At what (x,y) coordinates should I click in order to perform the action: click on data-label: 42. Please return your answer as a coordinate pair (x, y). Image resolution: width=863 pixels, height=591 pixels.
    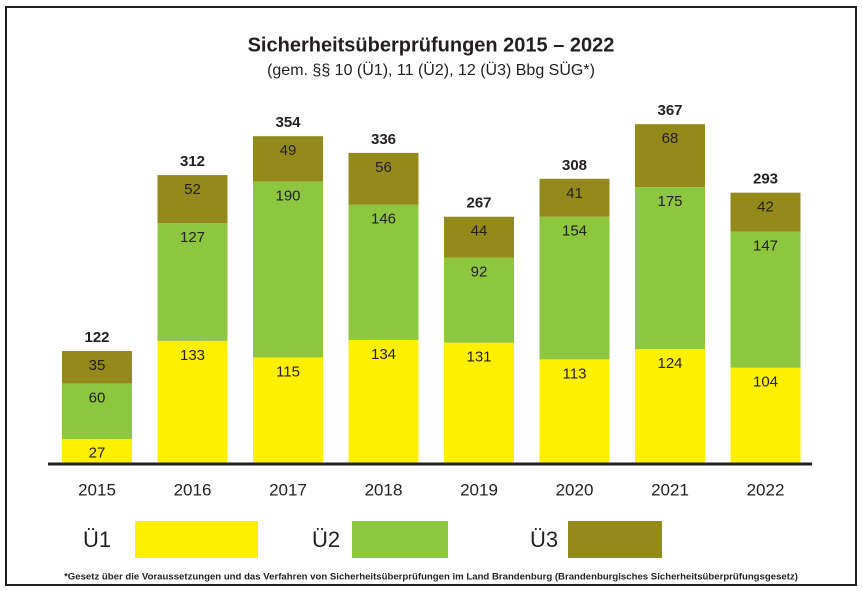
    Looking at the image, I should click on (765, 207).